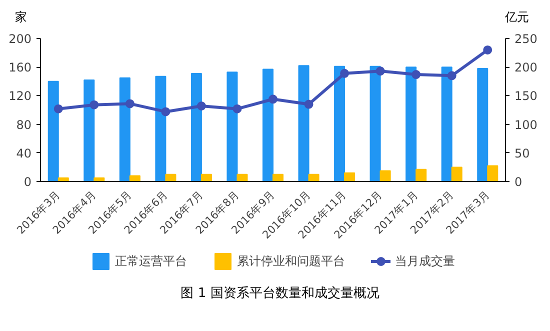 Image resolution: width=550 pixels, height=331 pixels. Describe the element at coordinates (20, 39) in the screenshot. I see `y-tick-label: 200` at that location.